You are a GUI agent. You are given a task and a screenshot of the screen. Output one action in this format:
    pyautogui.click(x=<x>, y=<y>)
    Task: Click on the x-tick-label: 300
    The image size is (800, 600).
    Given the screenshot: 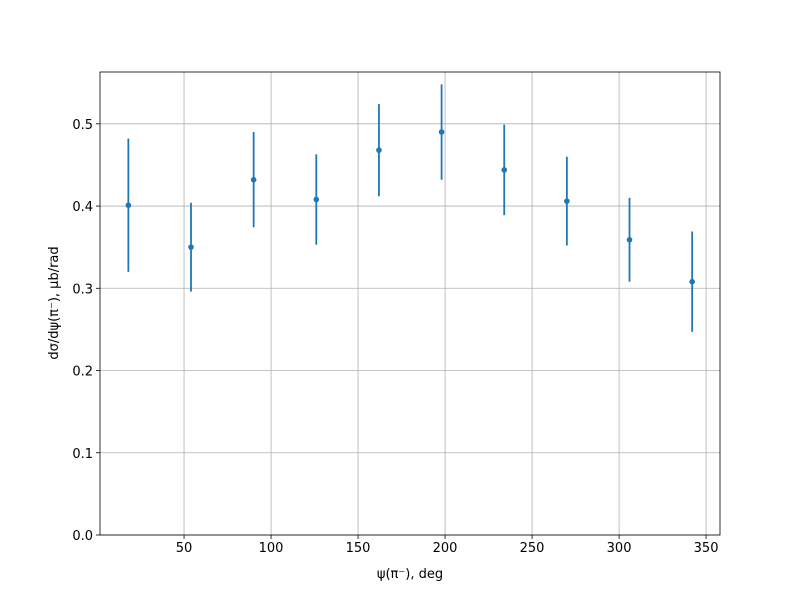 What is the action you would take?
    pyautogui.click(x=619, y=548)
    